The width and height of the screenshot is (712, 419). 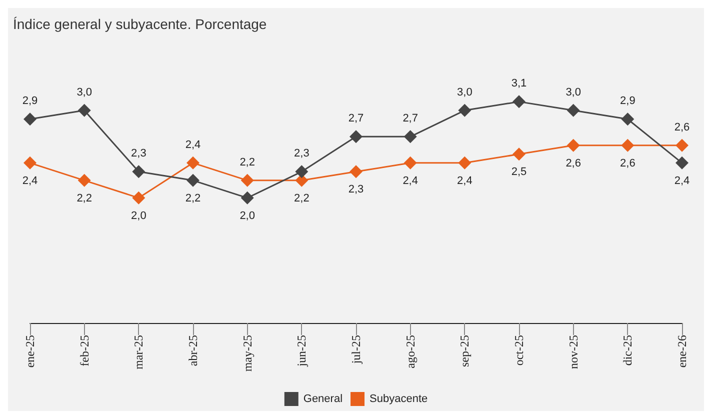 I want to click on legend-label: General, so click(x=323, y=399).